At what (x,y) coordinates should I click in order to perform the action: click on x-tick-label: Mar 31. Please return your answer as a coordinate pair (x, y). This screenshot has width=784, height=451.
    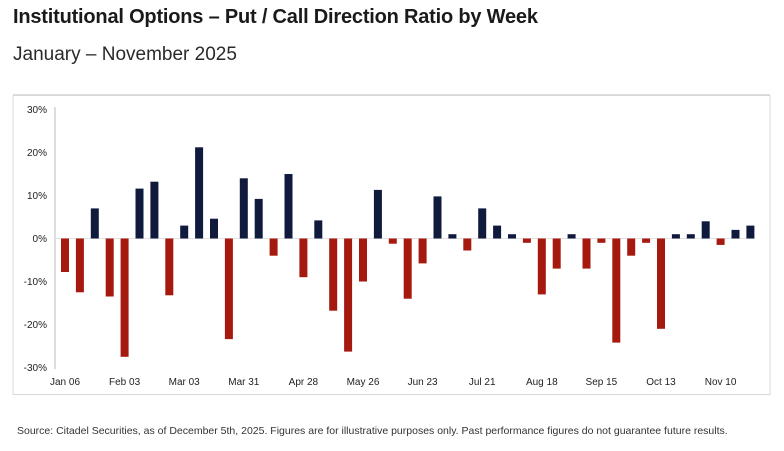
    Looking at the image, I should click on (244, 382).